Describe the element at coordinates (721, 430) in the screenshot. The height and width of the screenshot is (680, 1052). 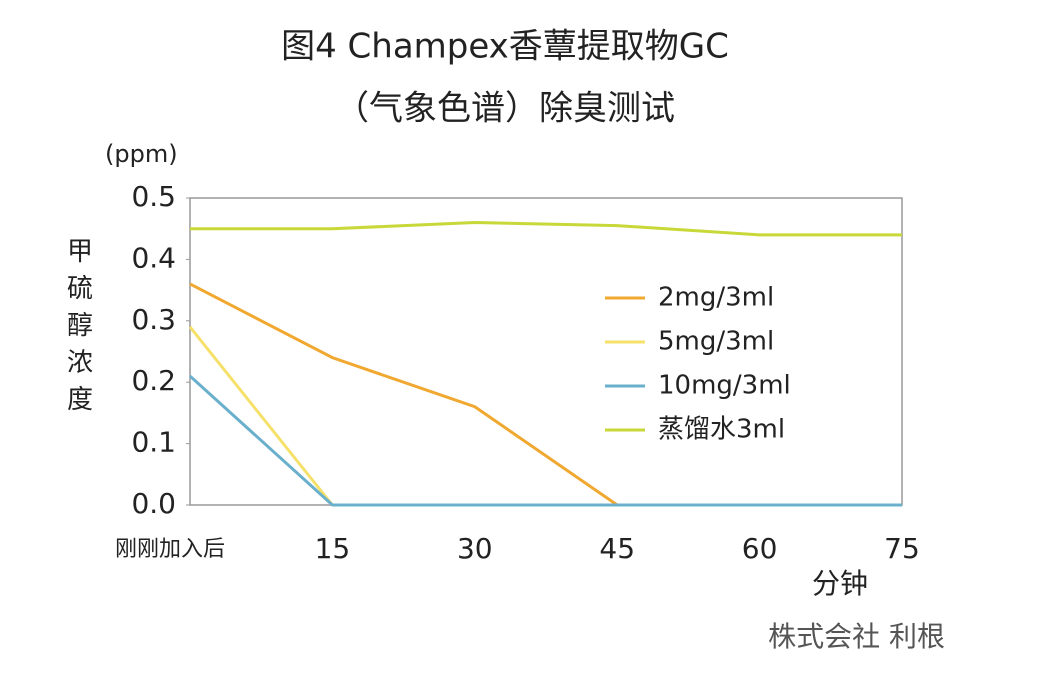
I see `legend-label: 蒸馏水3ml` at that location.